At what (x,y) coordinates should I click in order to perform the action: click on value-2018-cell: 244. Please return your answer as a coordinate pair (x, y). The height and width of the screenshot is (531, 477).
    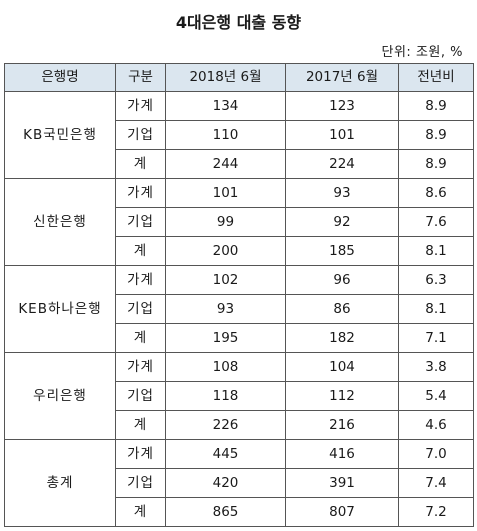
    Looking at the image, I should click on (225, 164).